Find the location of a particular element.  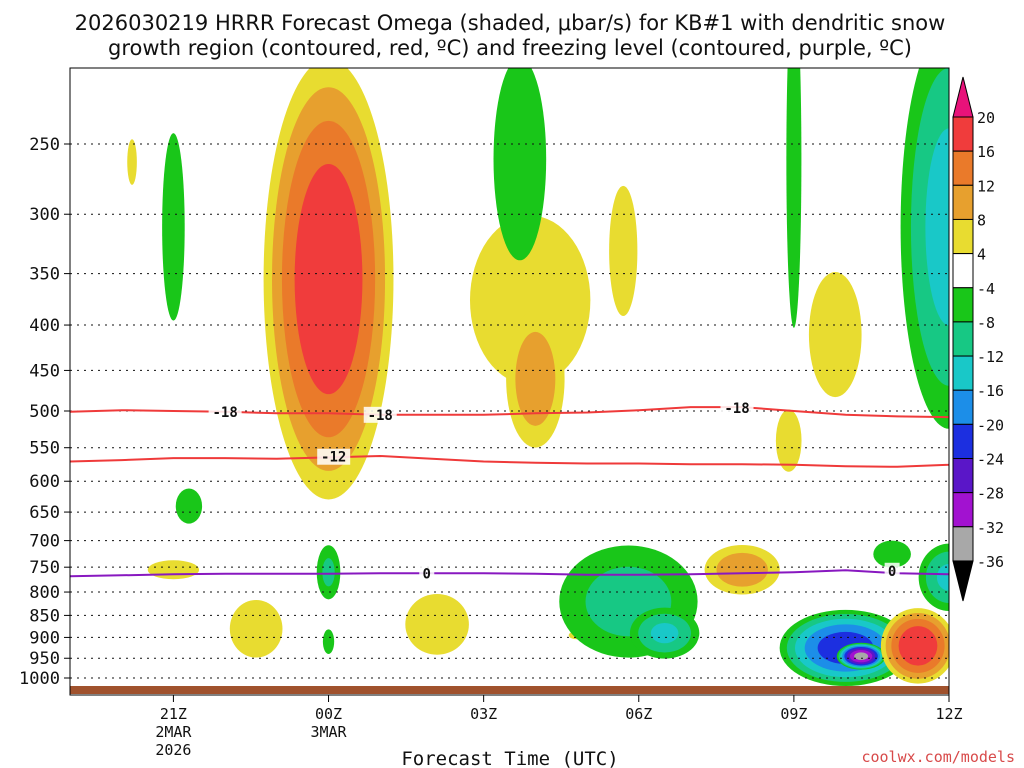

y-tick-label-850: 850 is located at coordinates (44, 616).